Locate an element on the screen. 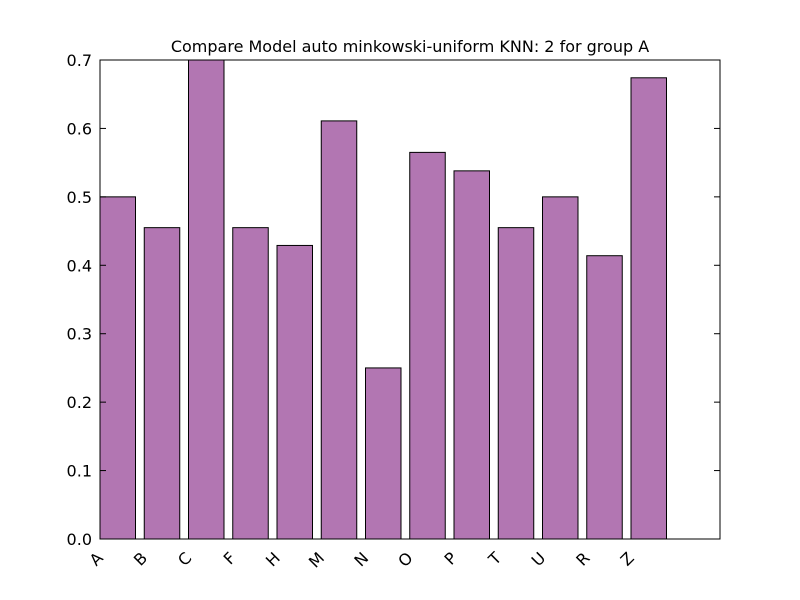 This screenshot has height=600, width=800. bar-h is located at coordinates (294, 392).